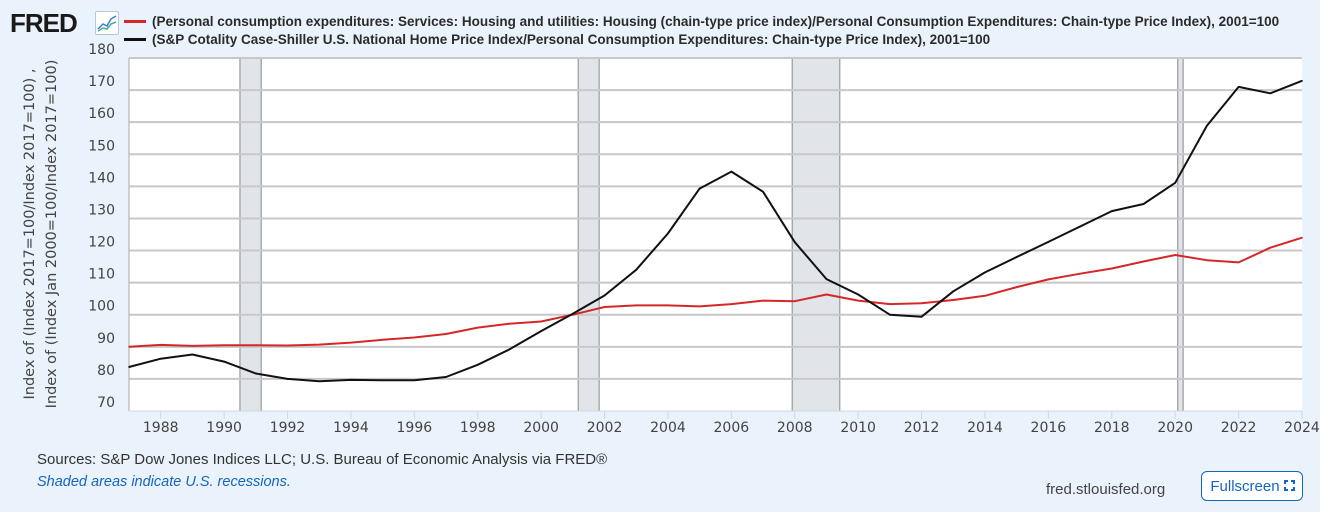  I want to click on legend-swatch-black, so click(135, 39).